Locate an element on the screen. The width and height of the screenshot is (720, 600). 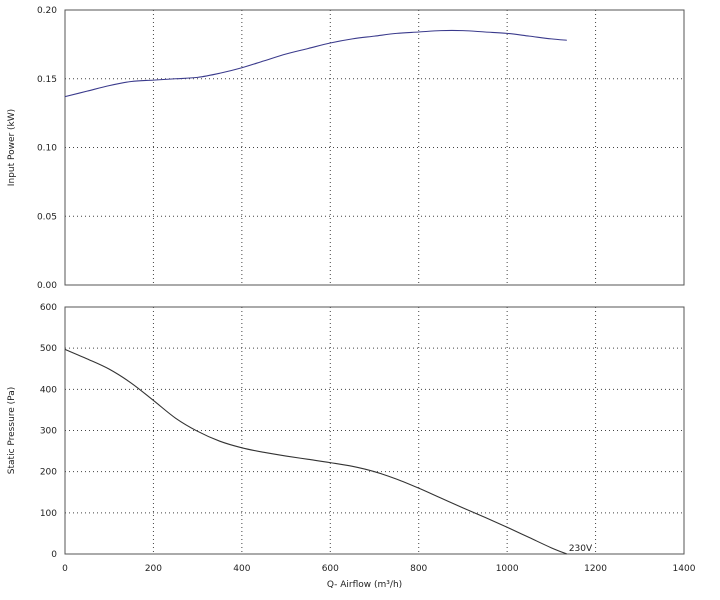
y-tick-label: 300 is located at coordinates (48, 432).